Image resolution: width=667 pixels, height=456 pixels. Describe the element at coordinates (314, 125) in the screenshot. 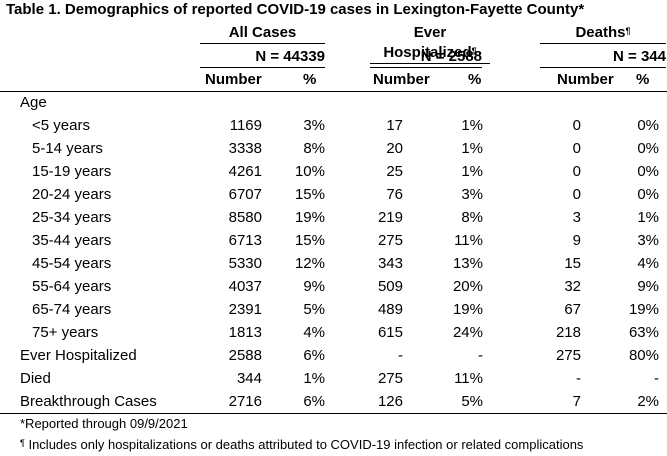

I see `cell-a-p: 3%` at that location.